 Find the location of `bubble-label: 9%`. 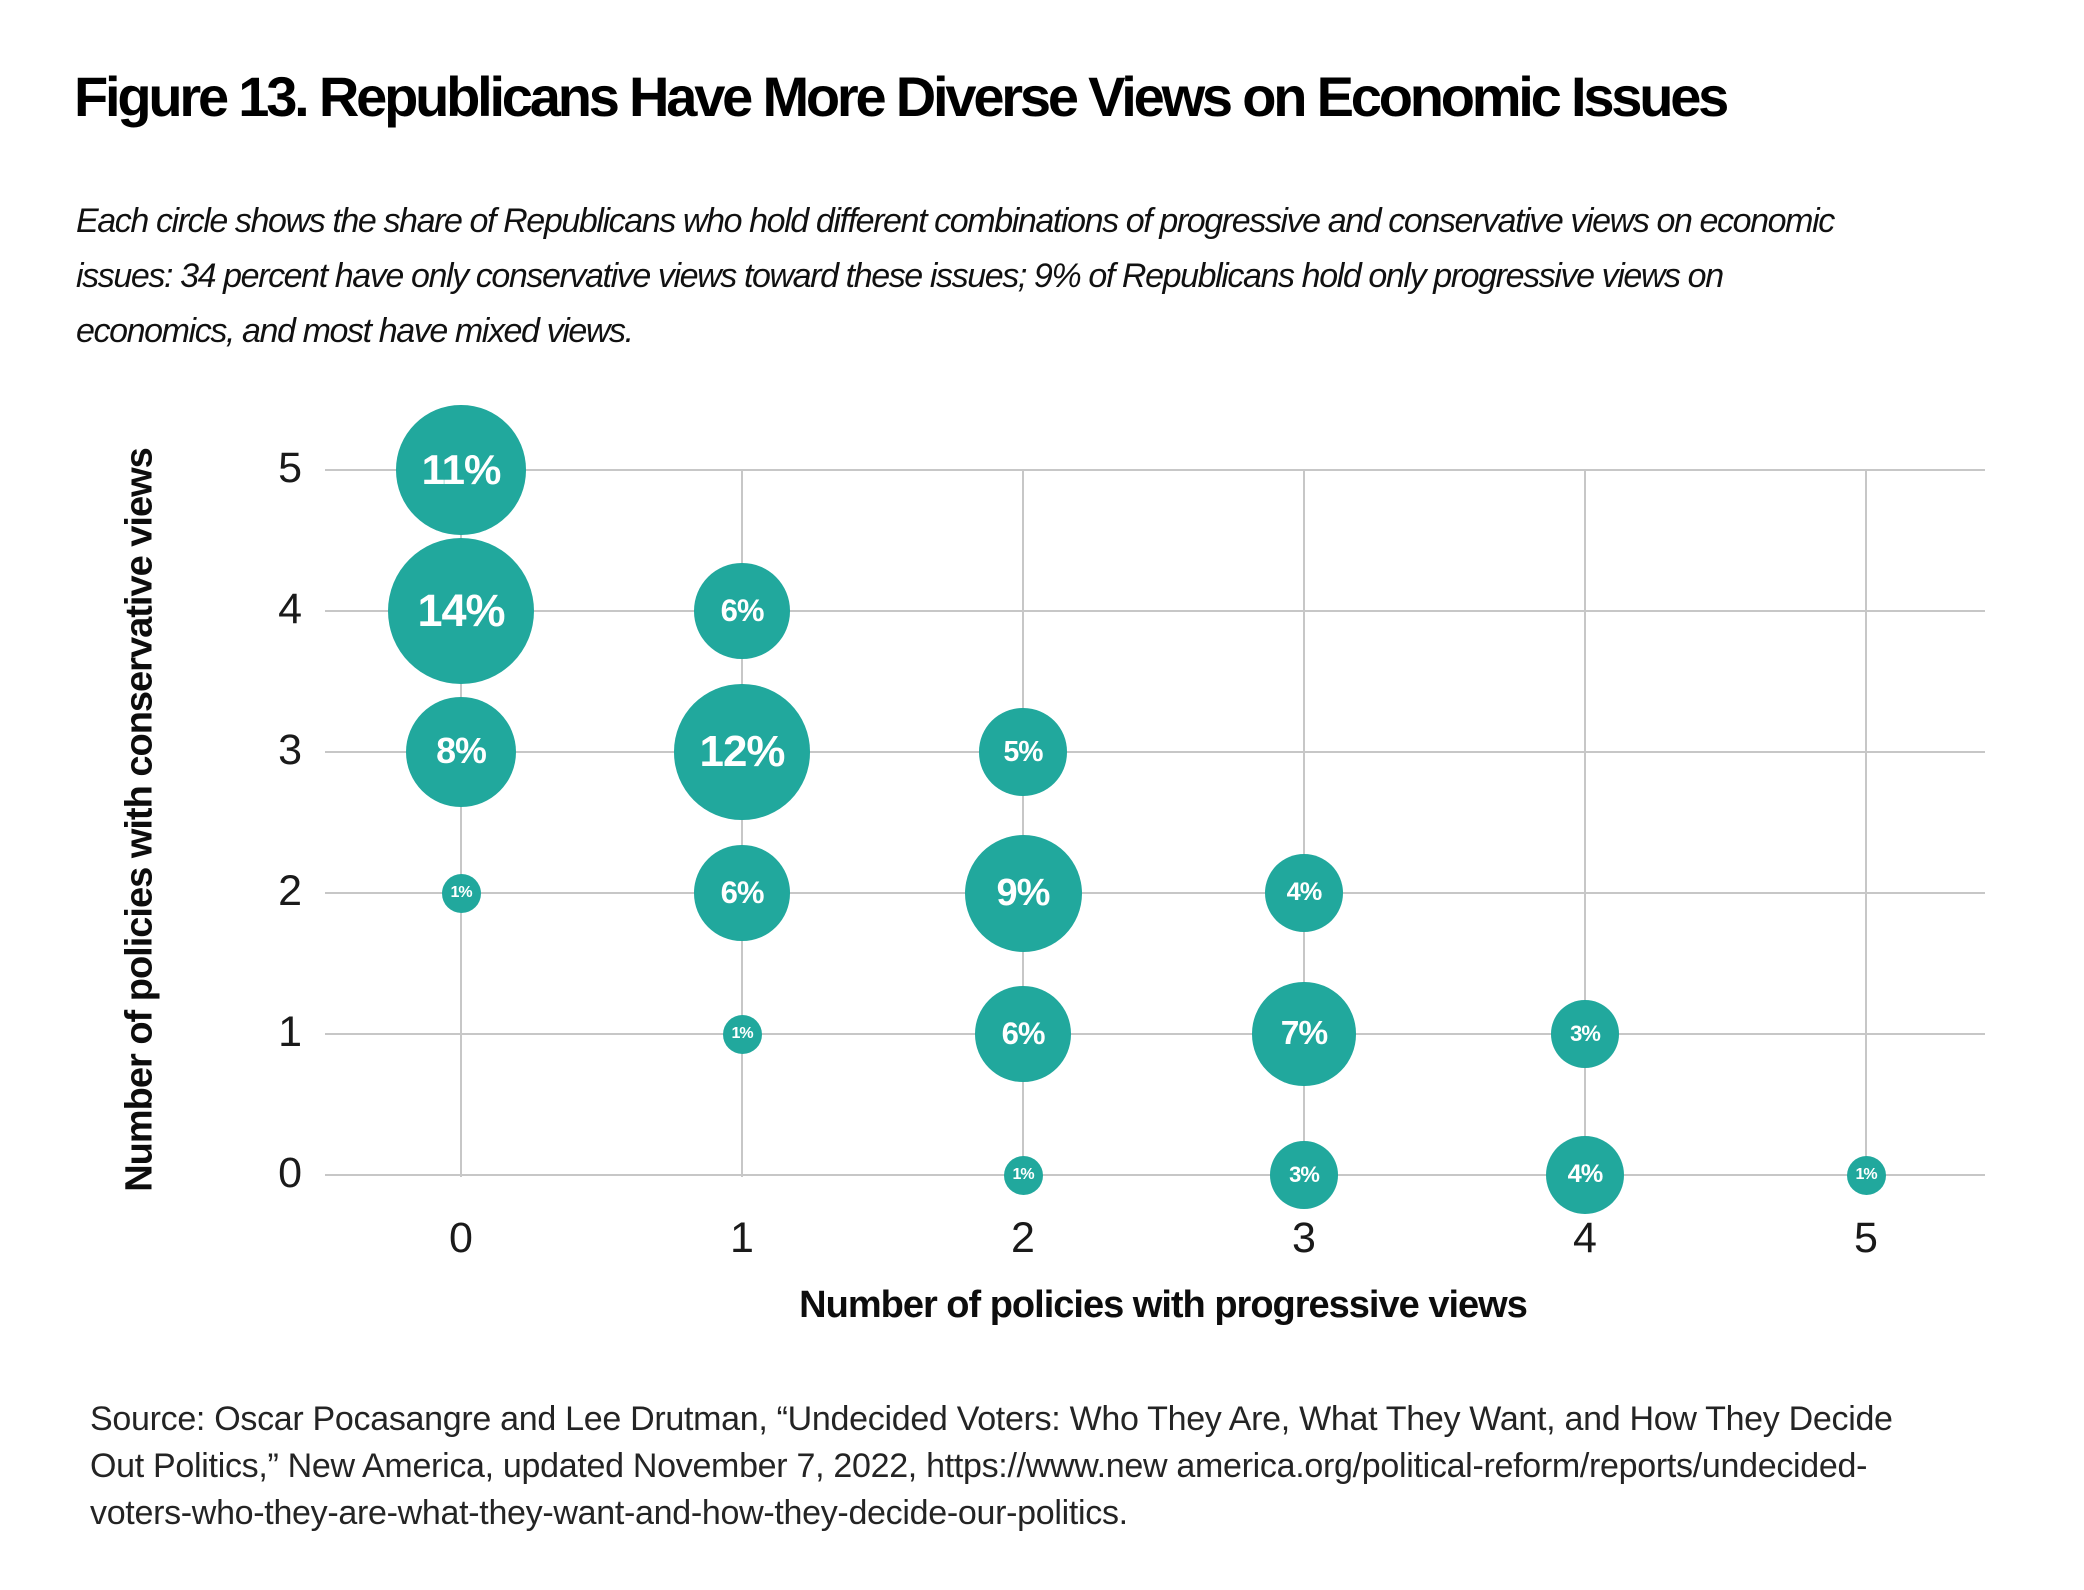

bubble-label: 9% is located at coordinates (1023, 892).